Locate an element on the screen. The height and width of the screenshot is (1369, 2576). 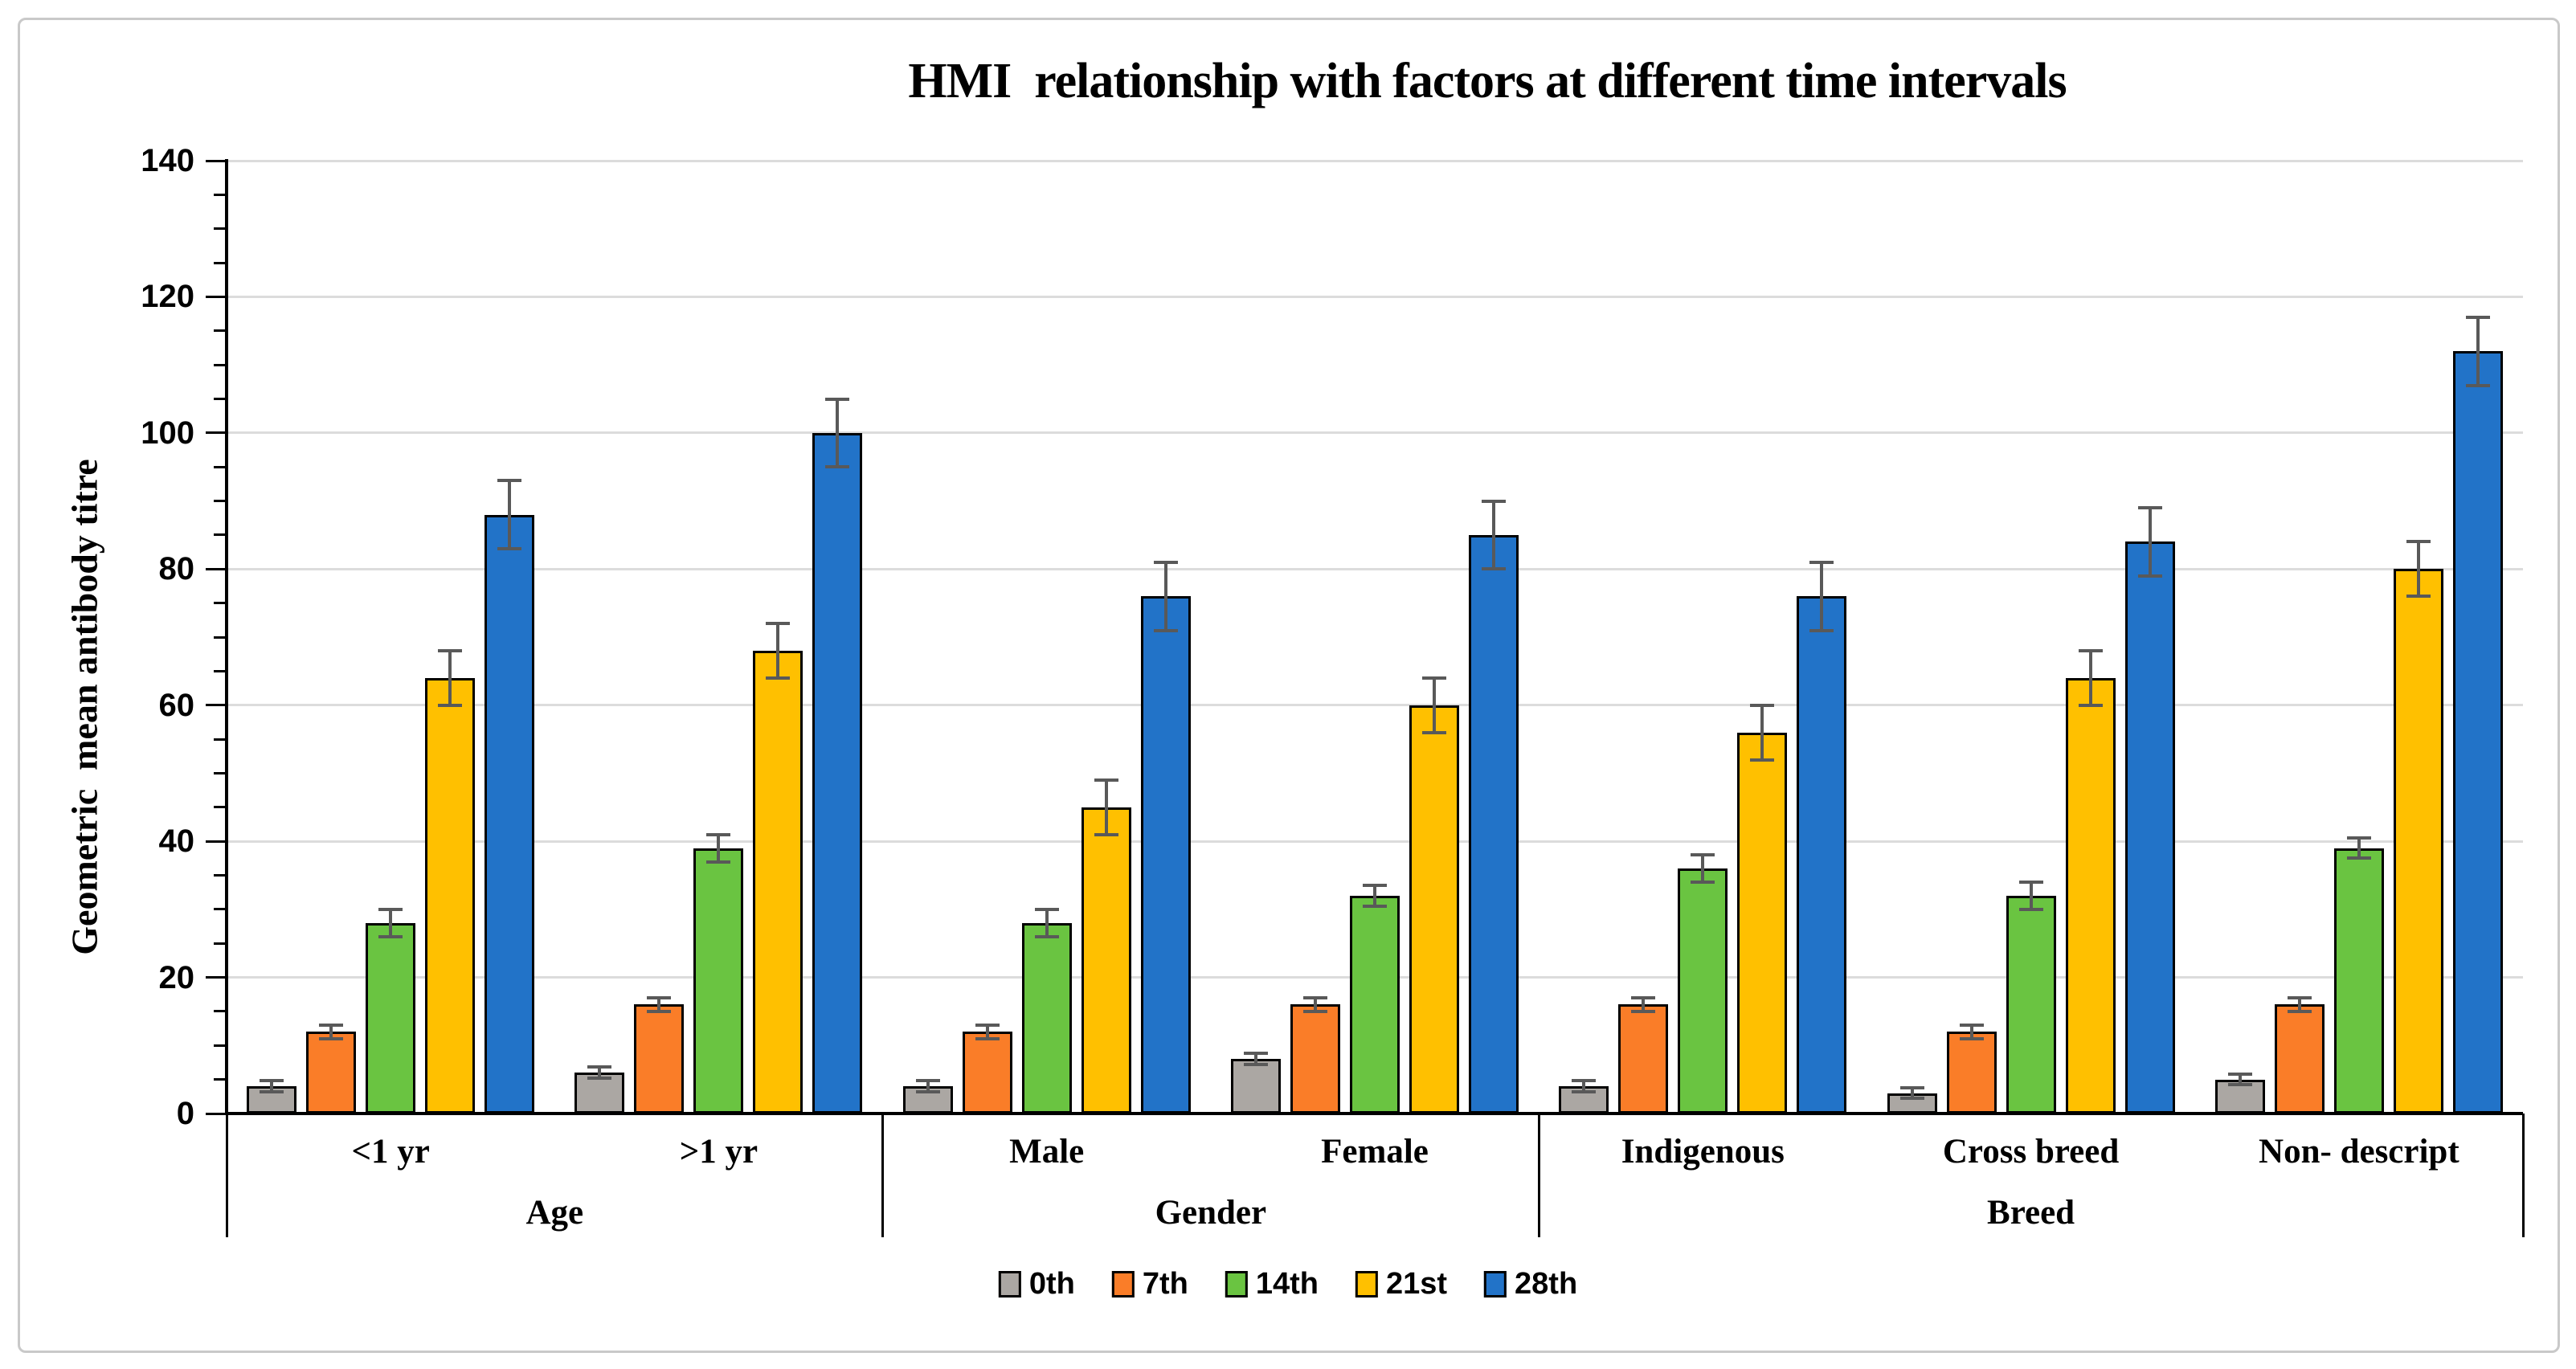
legend-swatch-14th is located at coordinates (1236, 1283).